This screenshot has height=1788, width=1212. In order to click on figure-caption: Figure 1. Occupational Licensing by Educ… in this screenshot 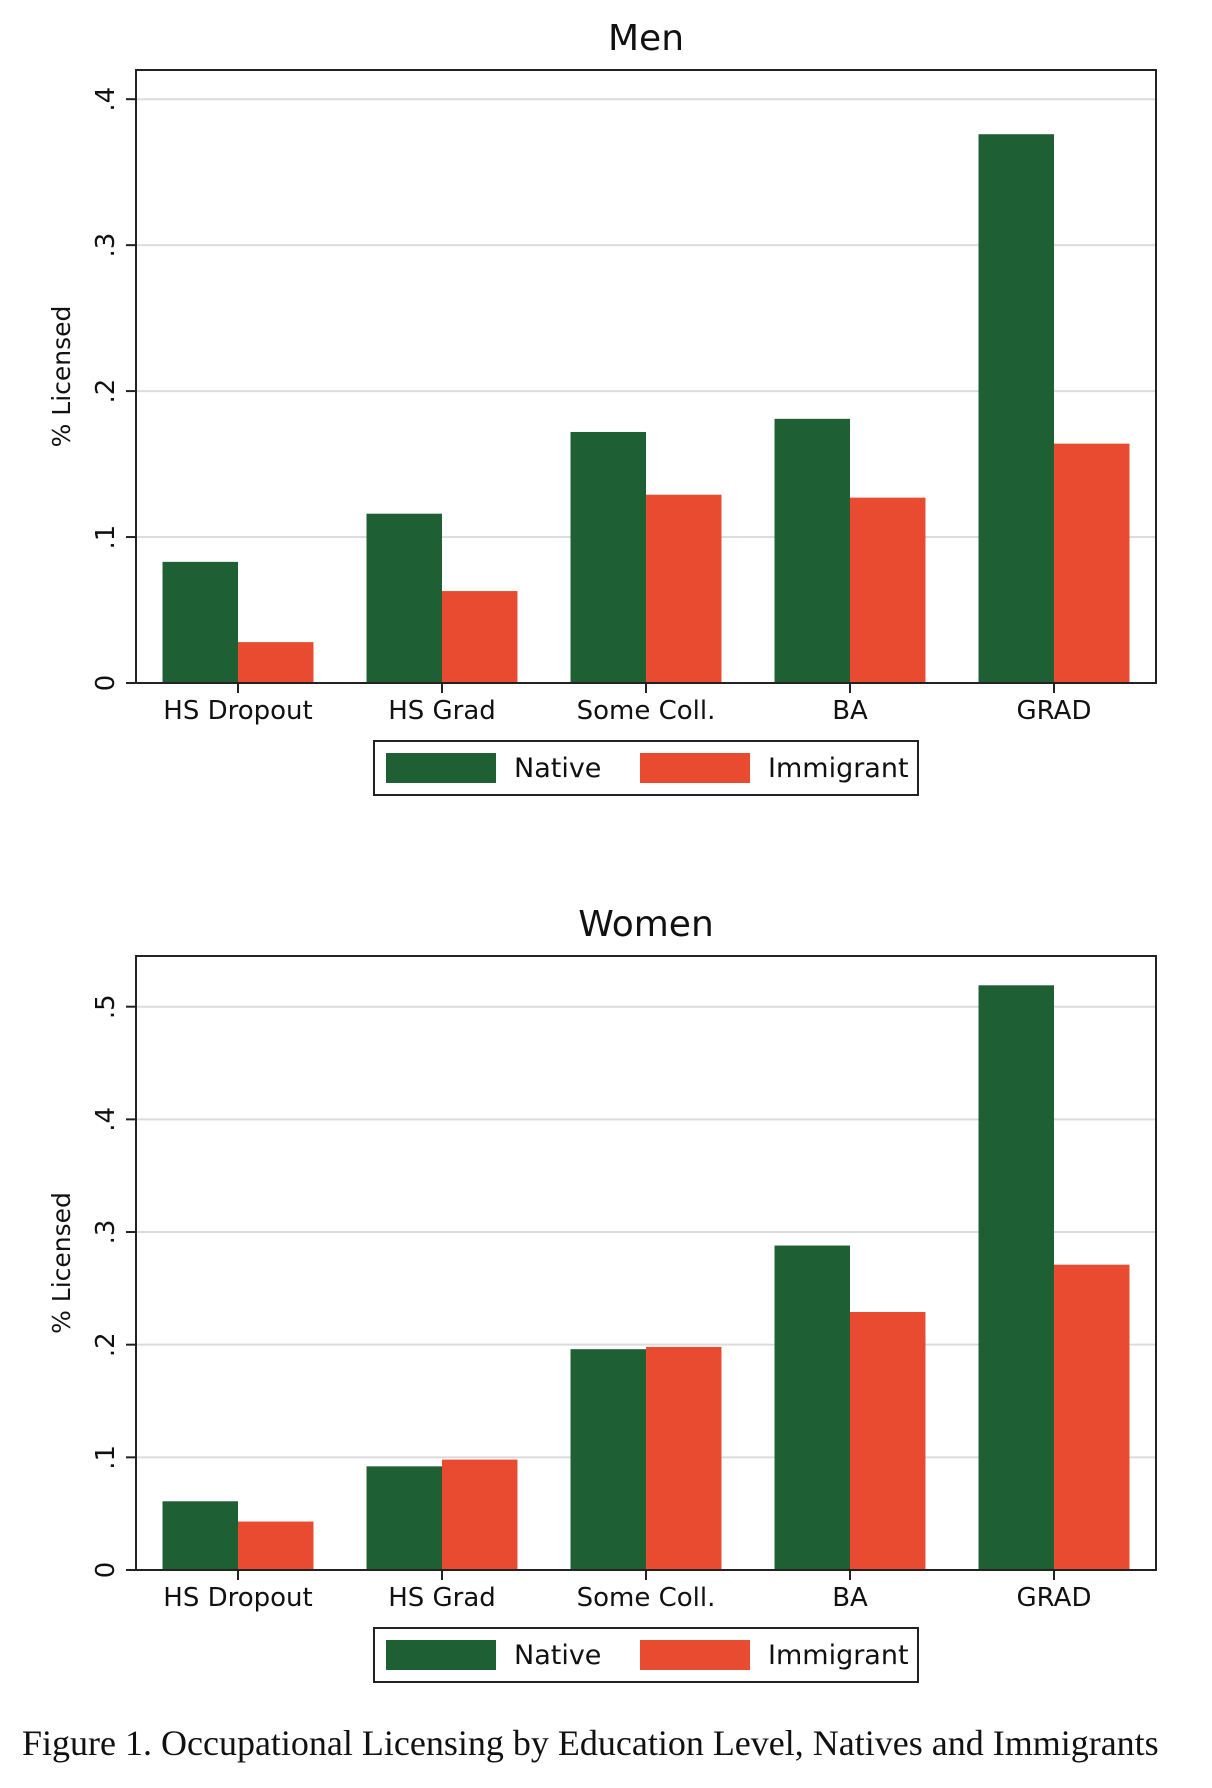, I will do `click(590, 1743)`.